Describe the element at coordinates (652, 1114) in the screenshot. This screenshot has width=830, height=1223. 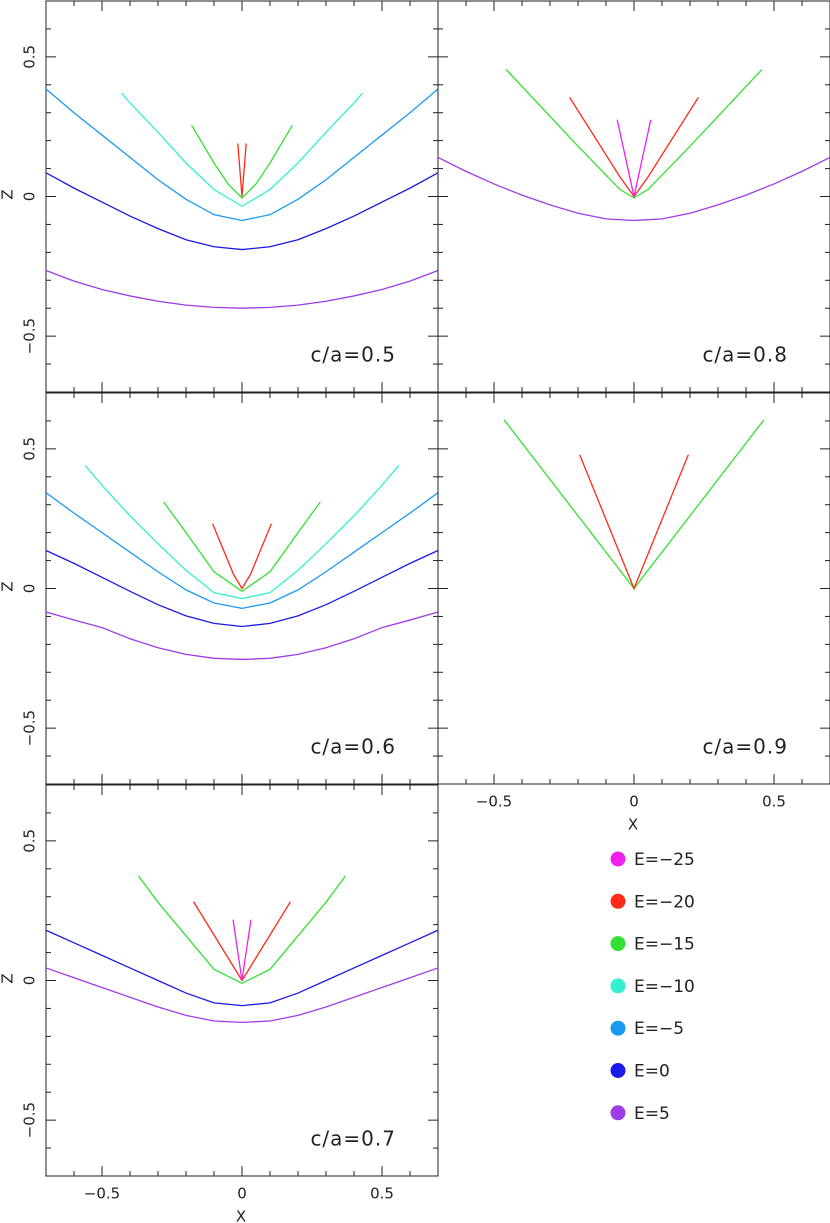
I see `legend-label: E=5` at that location.